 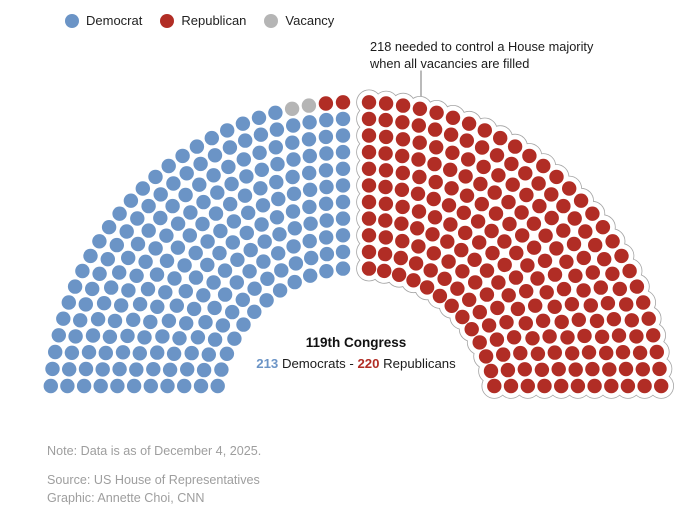 What do you see at coordinates (153, 480) in the screenshot?
I see `source-line: Source: US House of Representatives` at bounding box center [153, 480].